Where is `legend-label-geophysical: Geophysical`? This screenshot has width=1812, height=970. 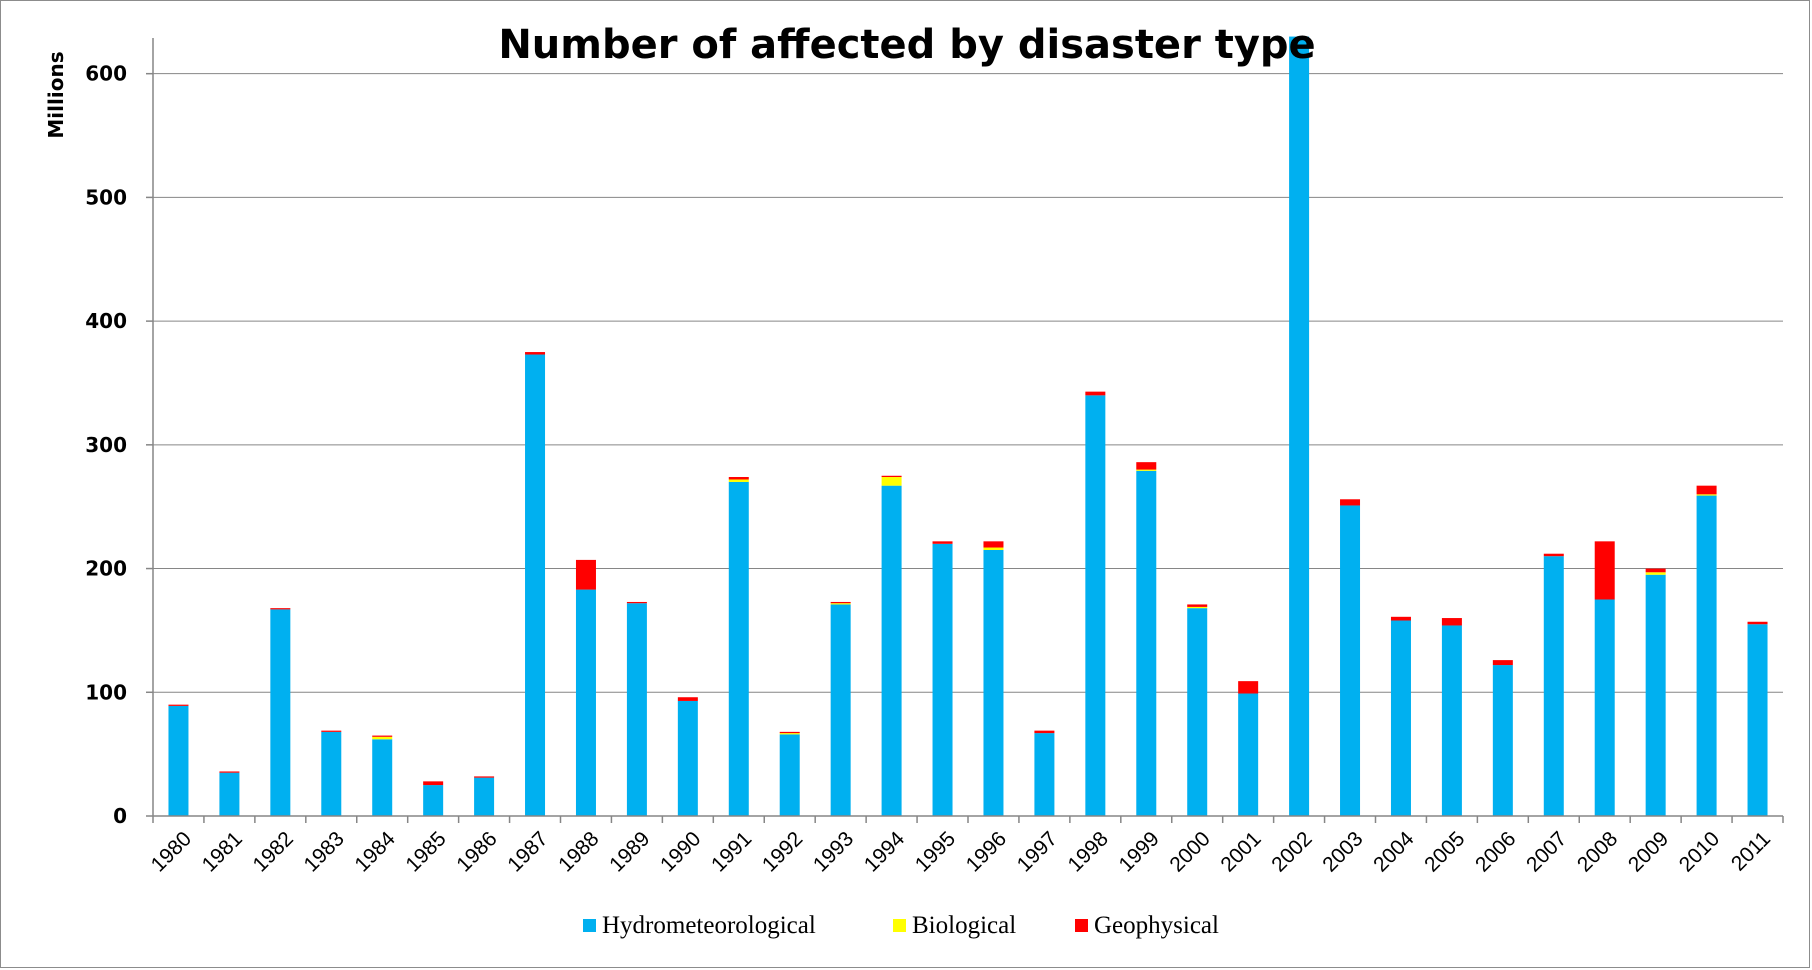
legend-label-geophysical: Geophysical is located at coordinates (1156, 925).